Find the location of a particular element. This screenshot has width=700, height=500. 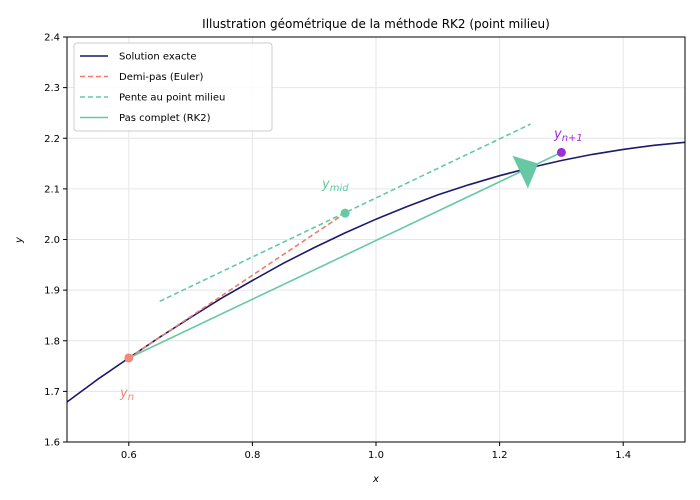

legend-pente-point-milieu-label: Pente au point milieu is located at coordinates (172, 98).